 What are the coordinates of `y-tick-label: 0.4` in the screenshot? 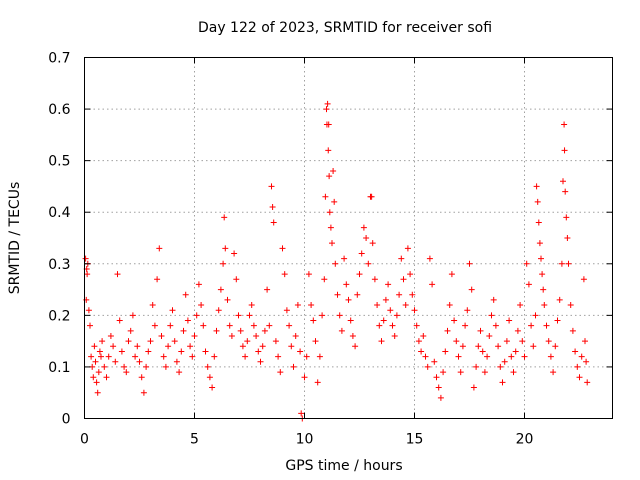 It's located at (59, 213).